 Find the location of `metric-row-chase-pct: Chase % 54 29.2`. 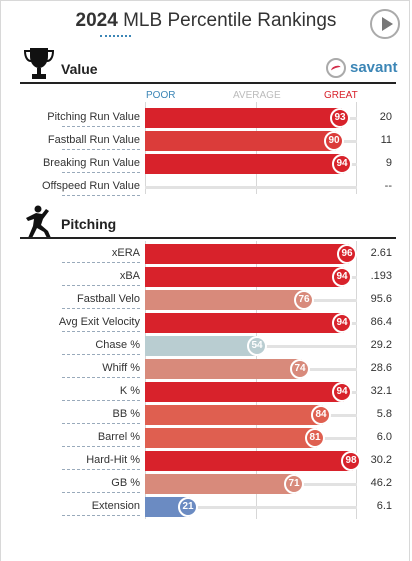

metric-row-chase-pct: Chase % 54 29.2 is located at coordinates (206, 346).